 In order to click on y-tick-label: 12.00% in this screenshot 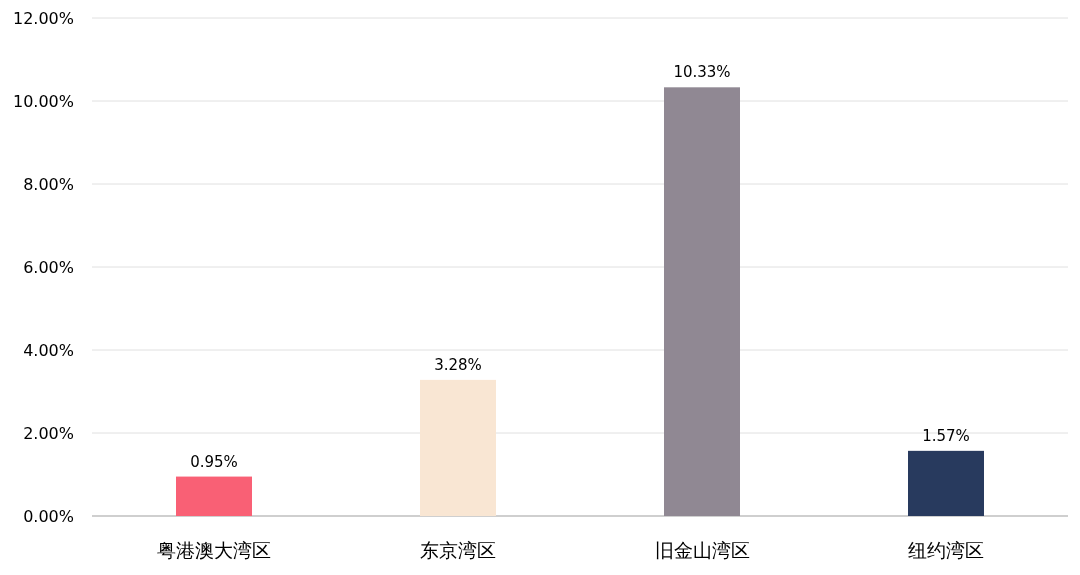, I will do `click(43, 18)`.